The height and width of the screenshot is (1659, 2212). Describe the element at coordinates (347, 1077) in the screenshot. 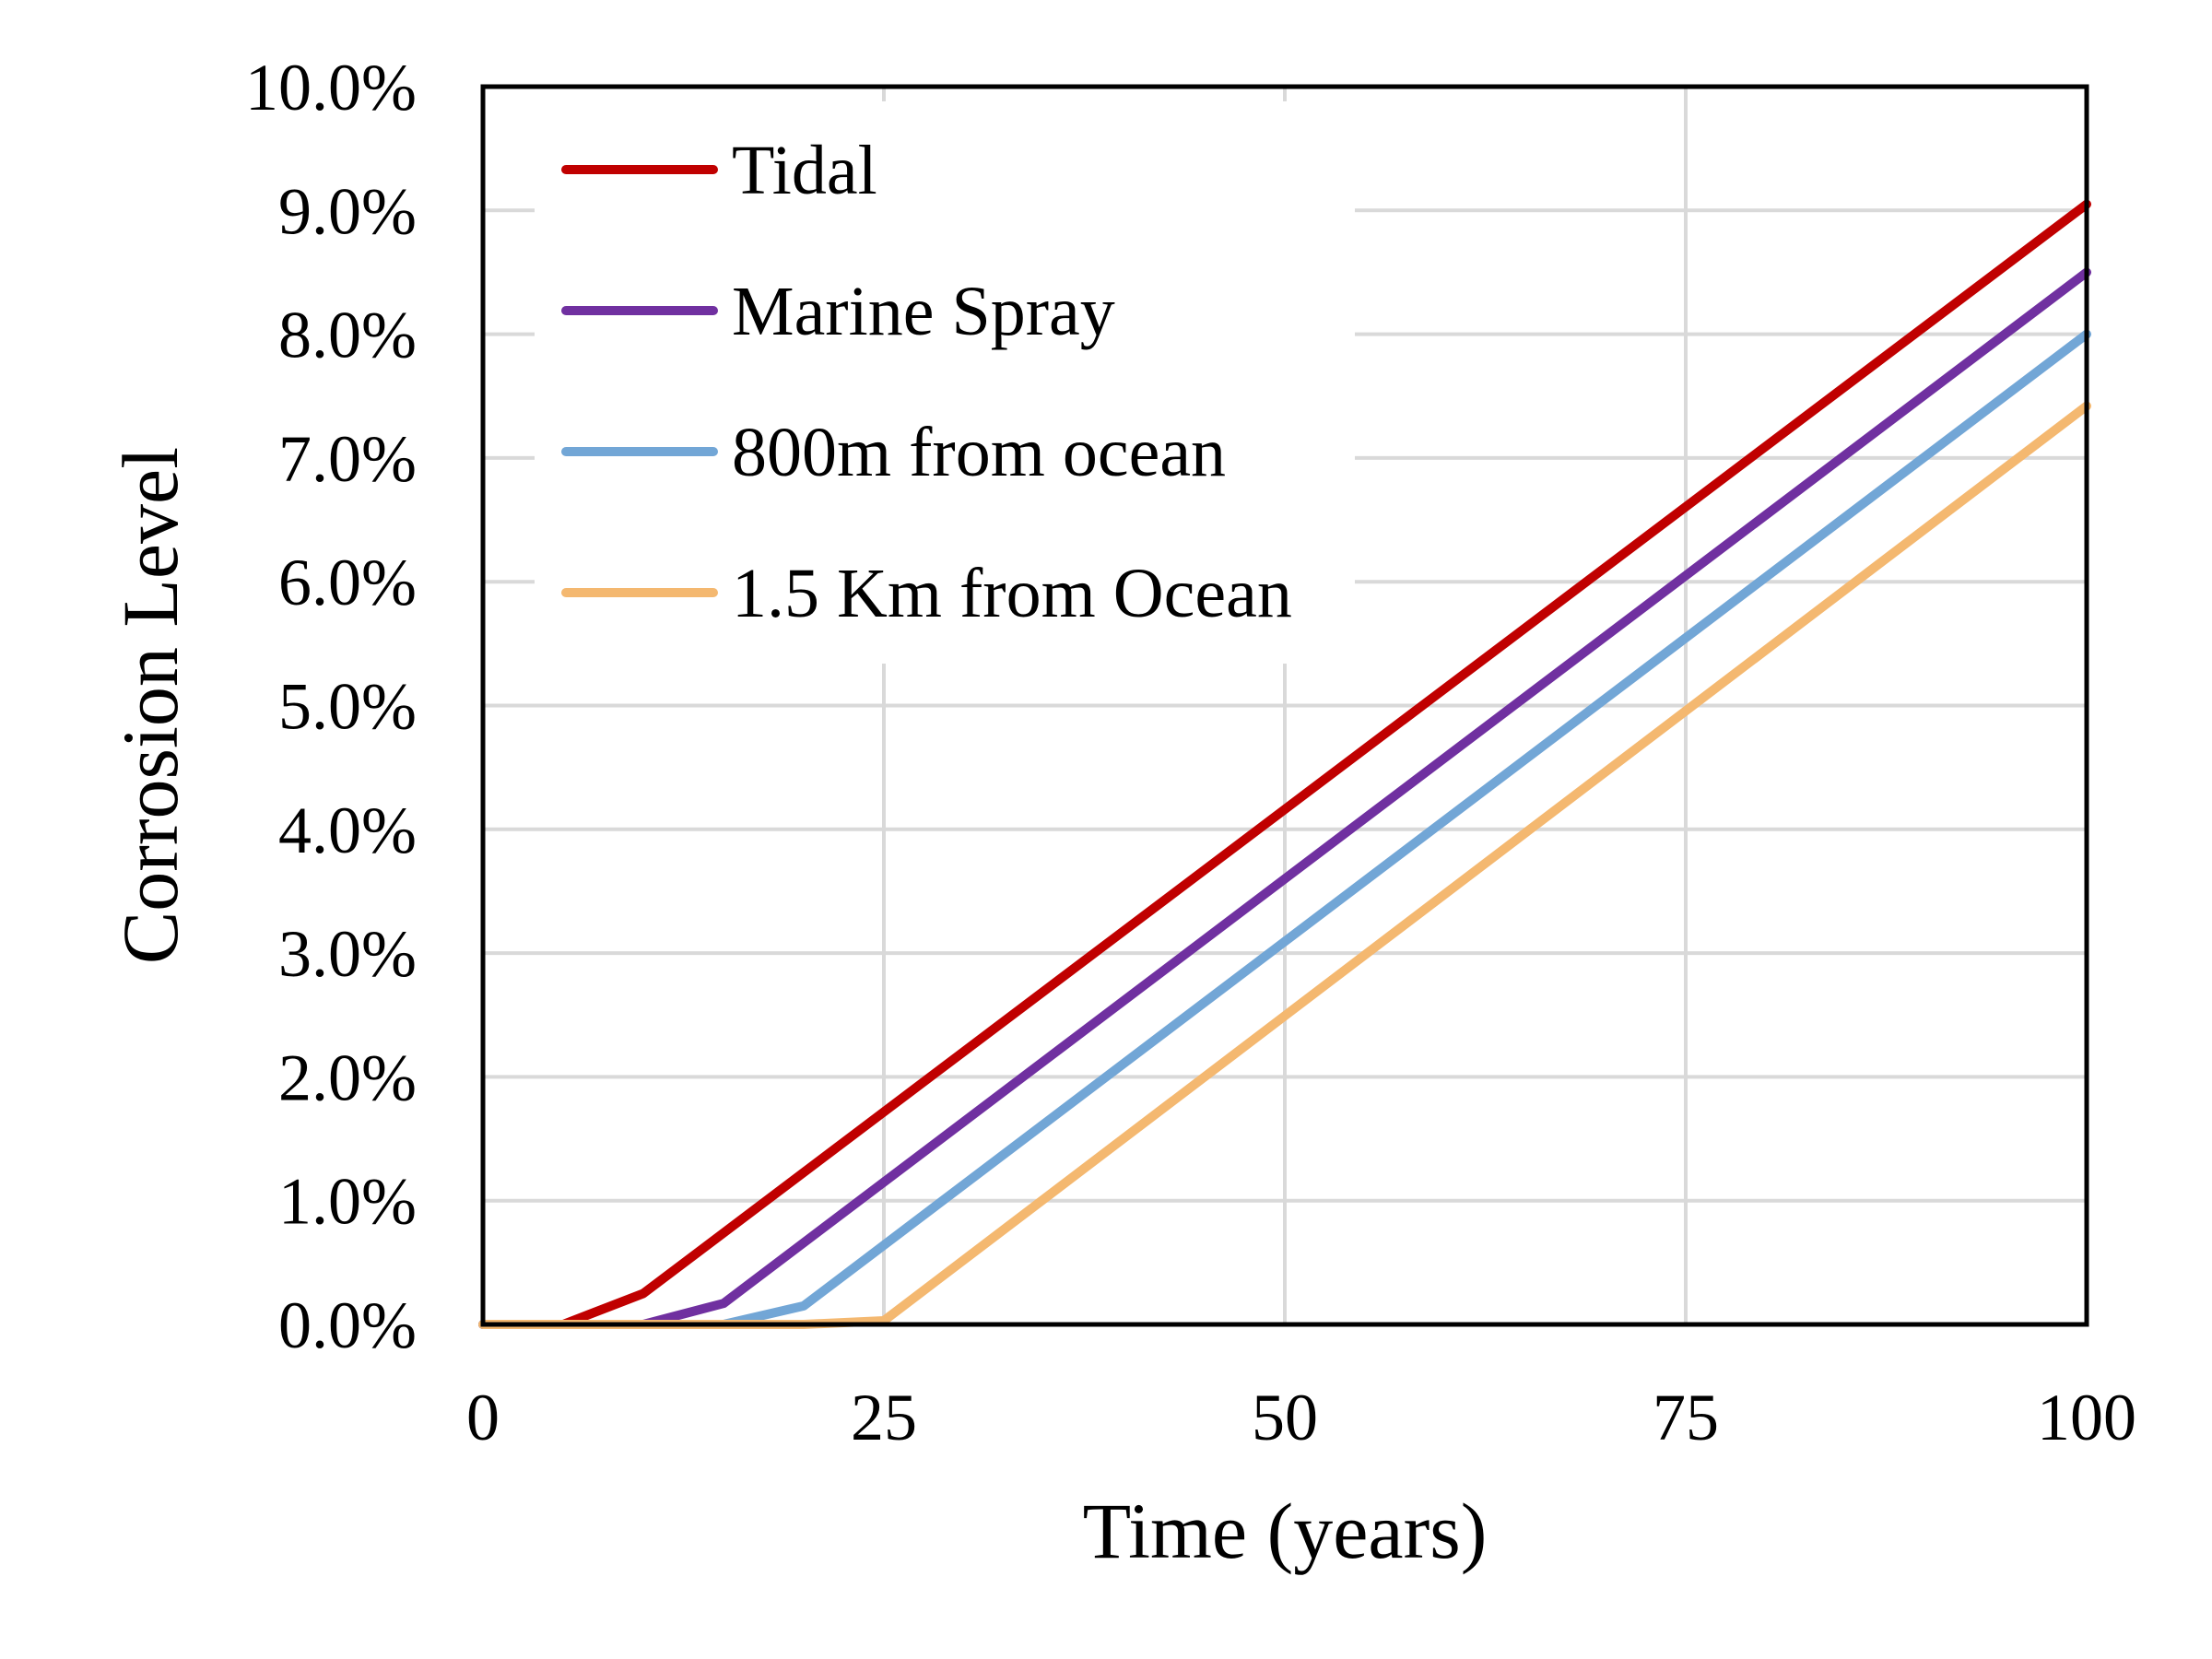

I see `y-tick-label: 2.0%` at that location.